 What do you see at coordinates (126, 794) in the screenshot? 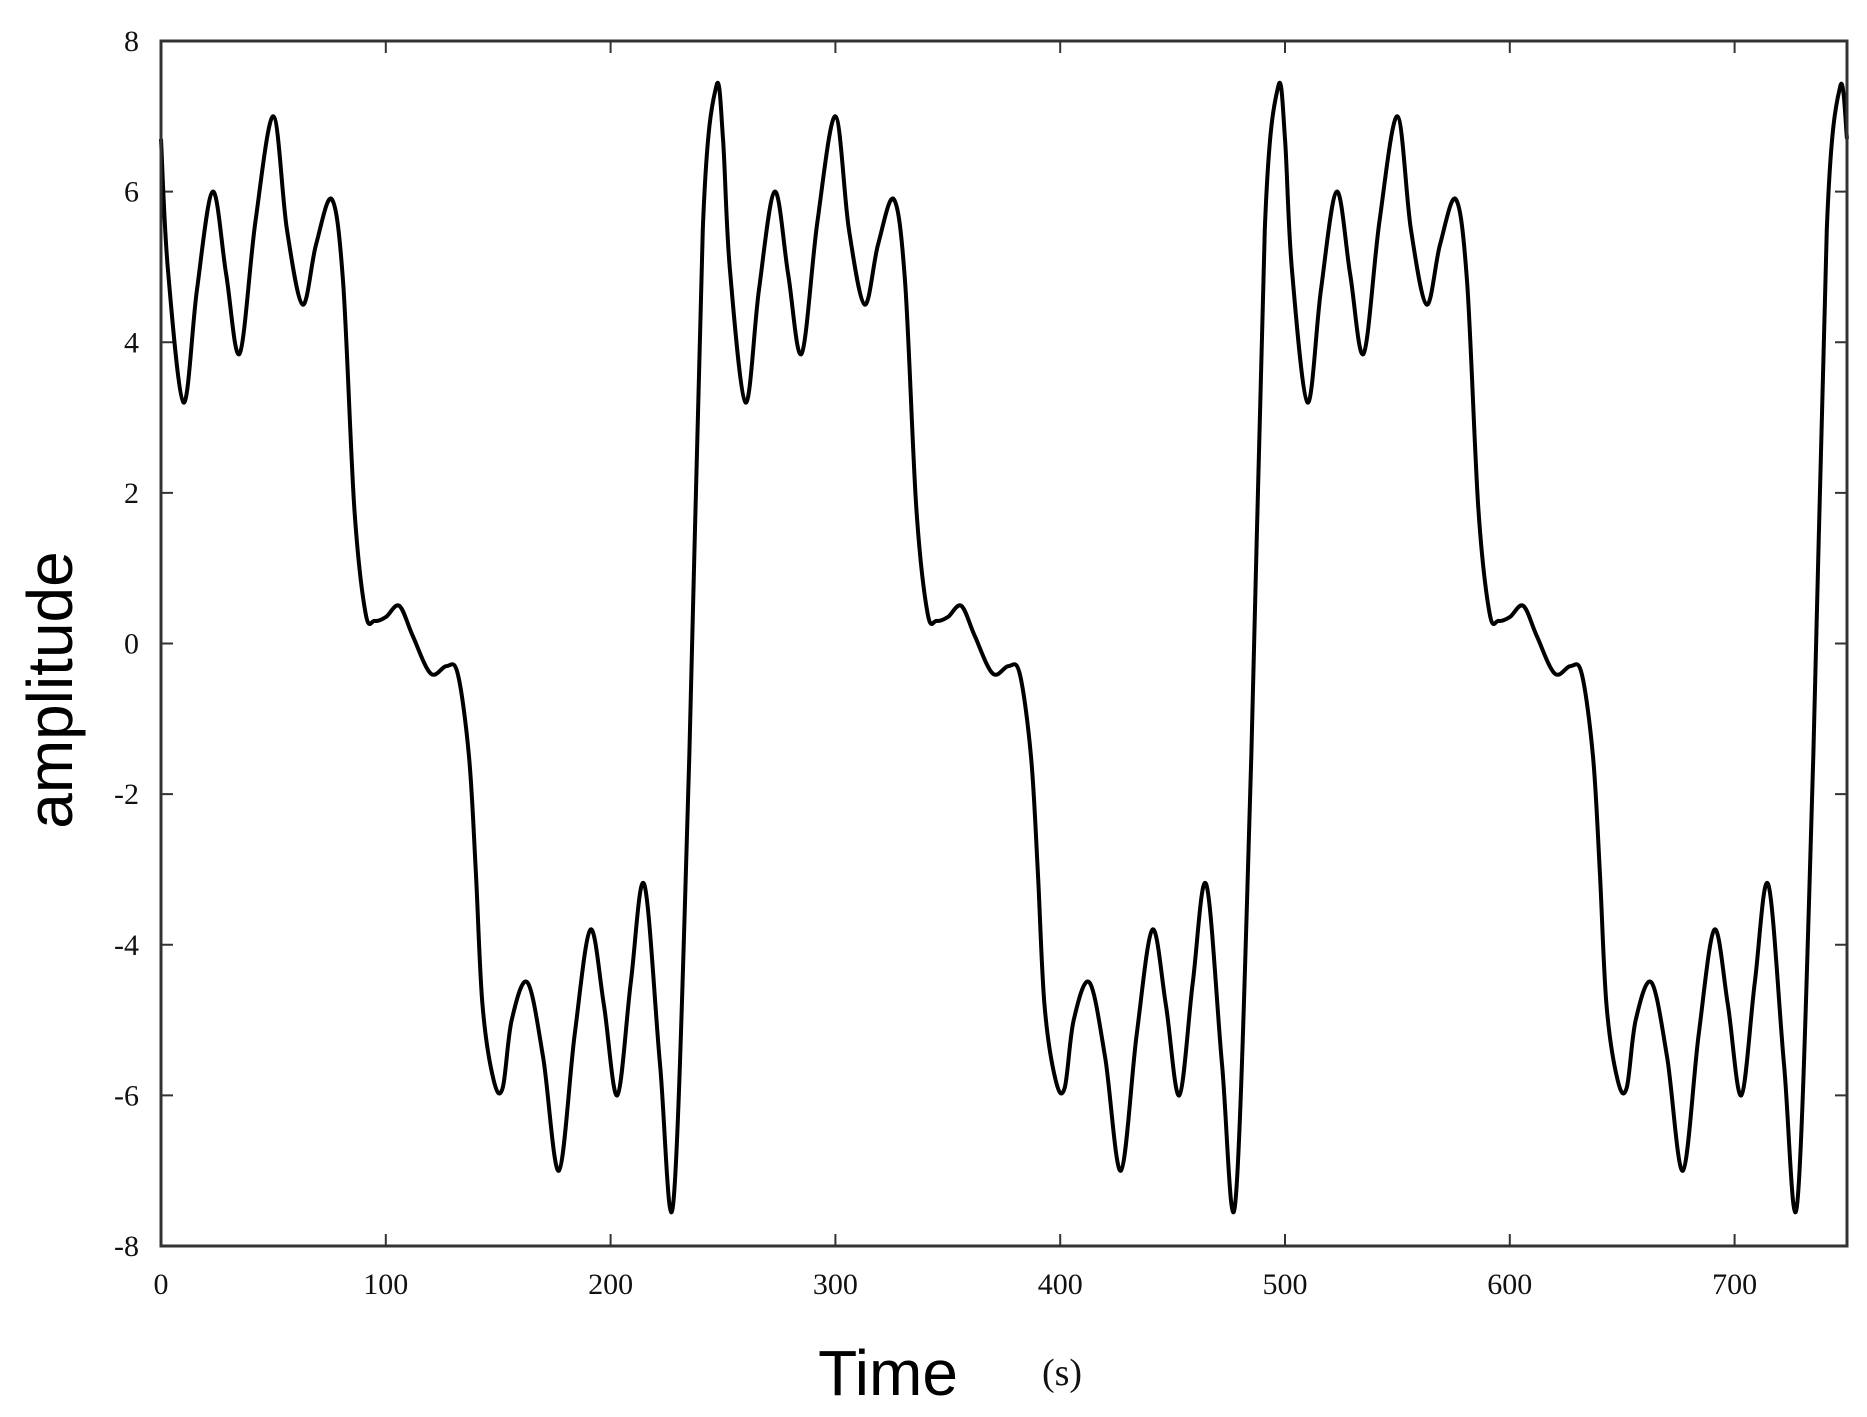
I see `y-tick-label: -2` at bounding box center [126, 794].